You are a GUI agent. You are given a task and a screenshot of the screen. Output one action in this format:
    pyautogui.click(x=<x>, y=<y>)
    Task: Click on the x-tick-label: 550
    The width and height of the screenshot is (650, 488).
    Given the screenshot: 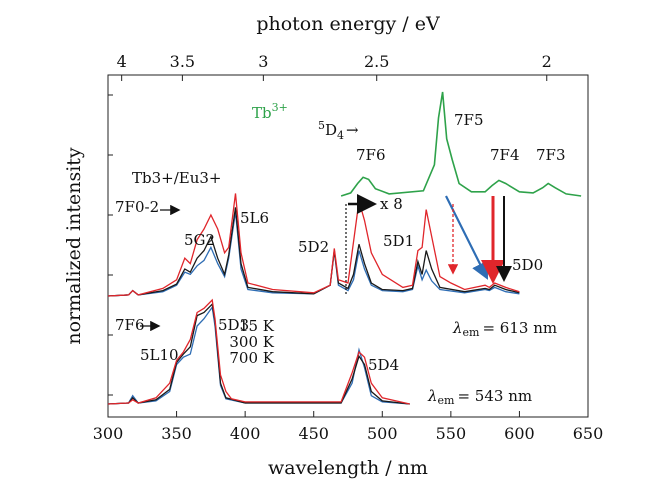 What is the action you would take?
    pyautogui.click(x=451, y=433)
    